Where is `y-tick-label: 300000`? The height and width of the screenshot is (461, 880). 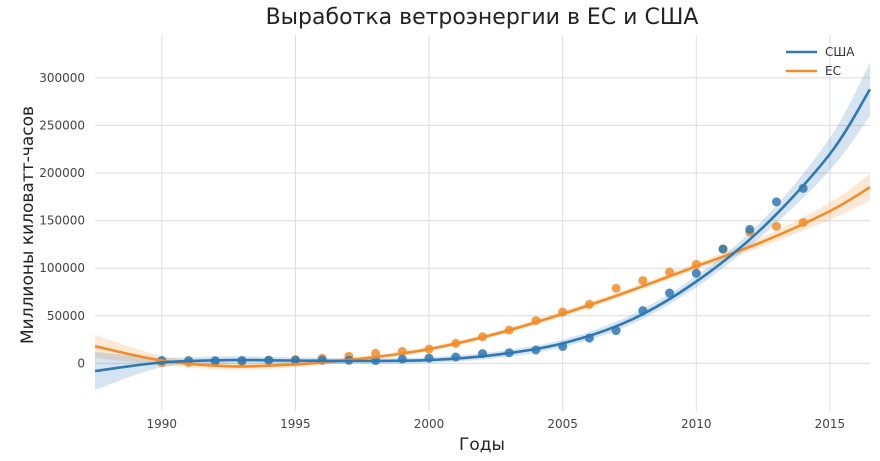
y-tick-label: 300000 is located at coordinates (62, 78).